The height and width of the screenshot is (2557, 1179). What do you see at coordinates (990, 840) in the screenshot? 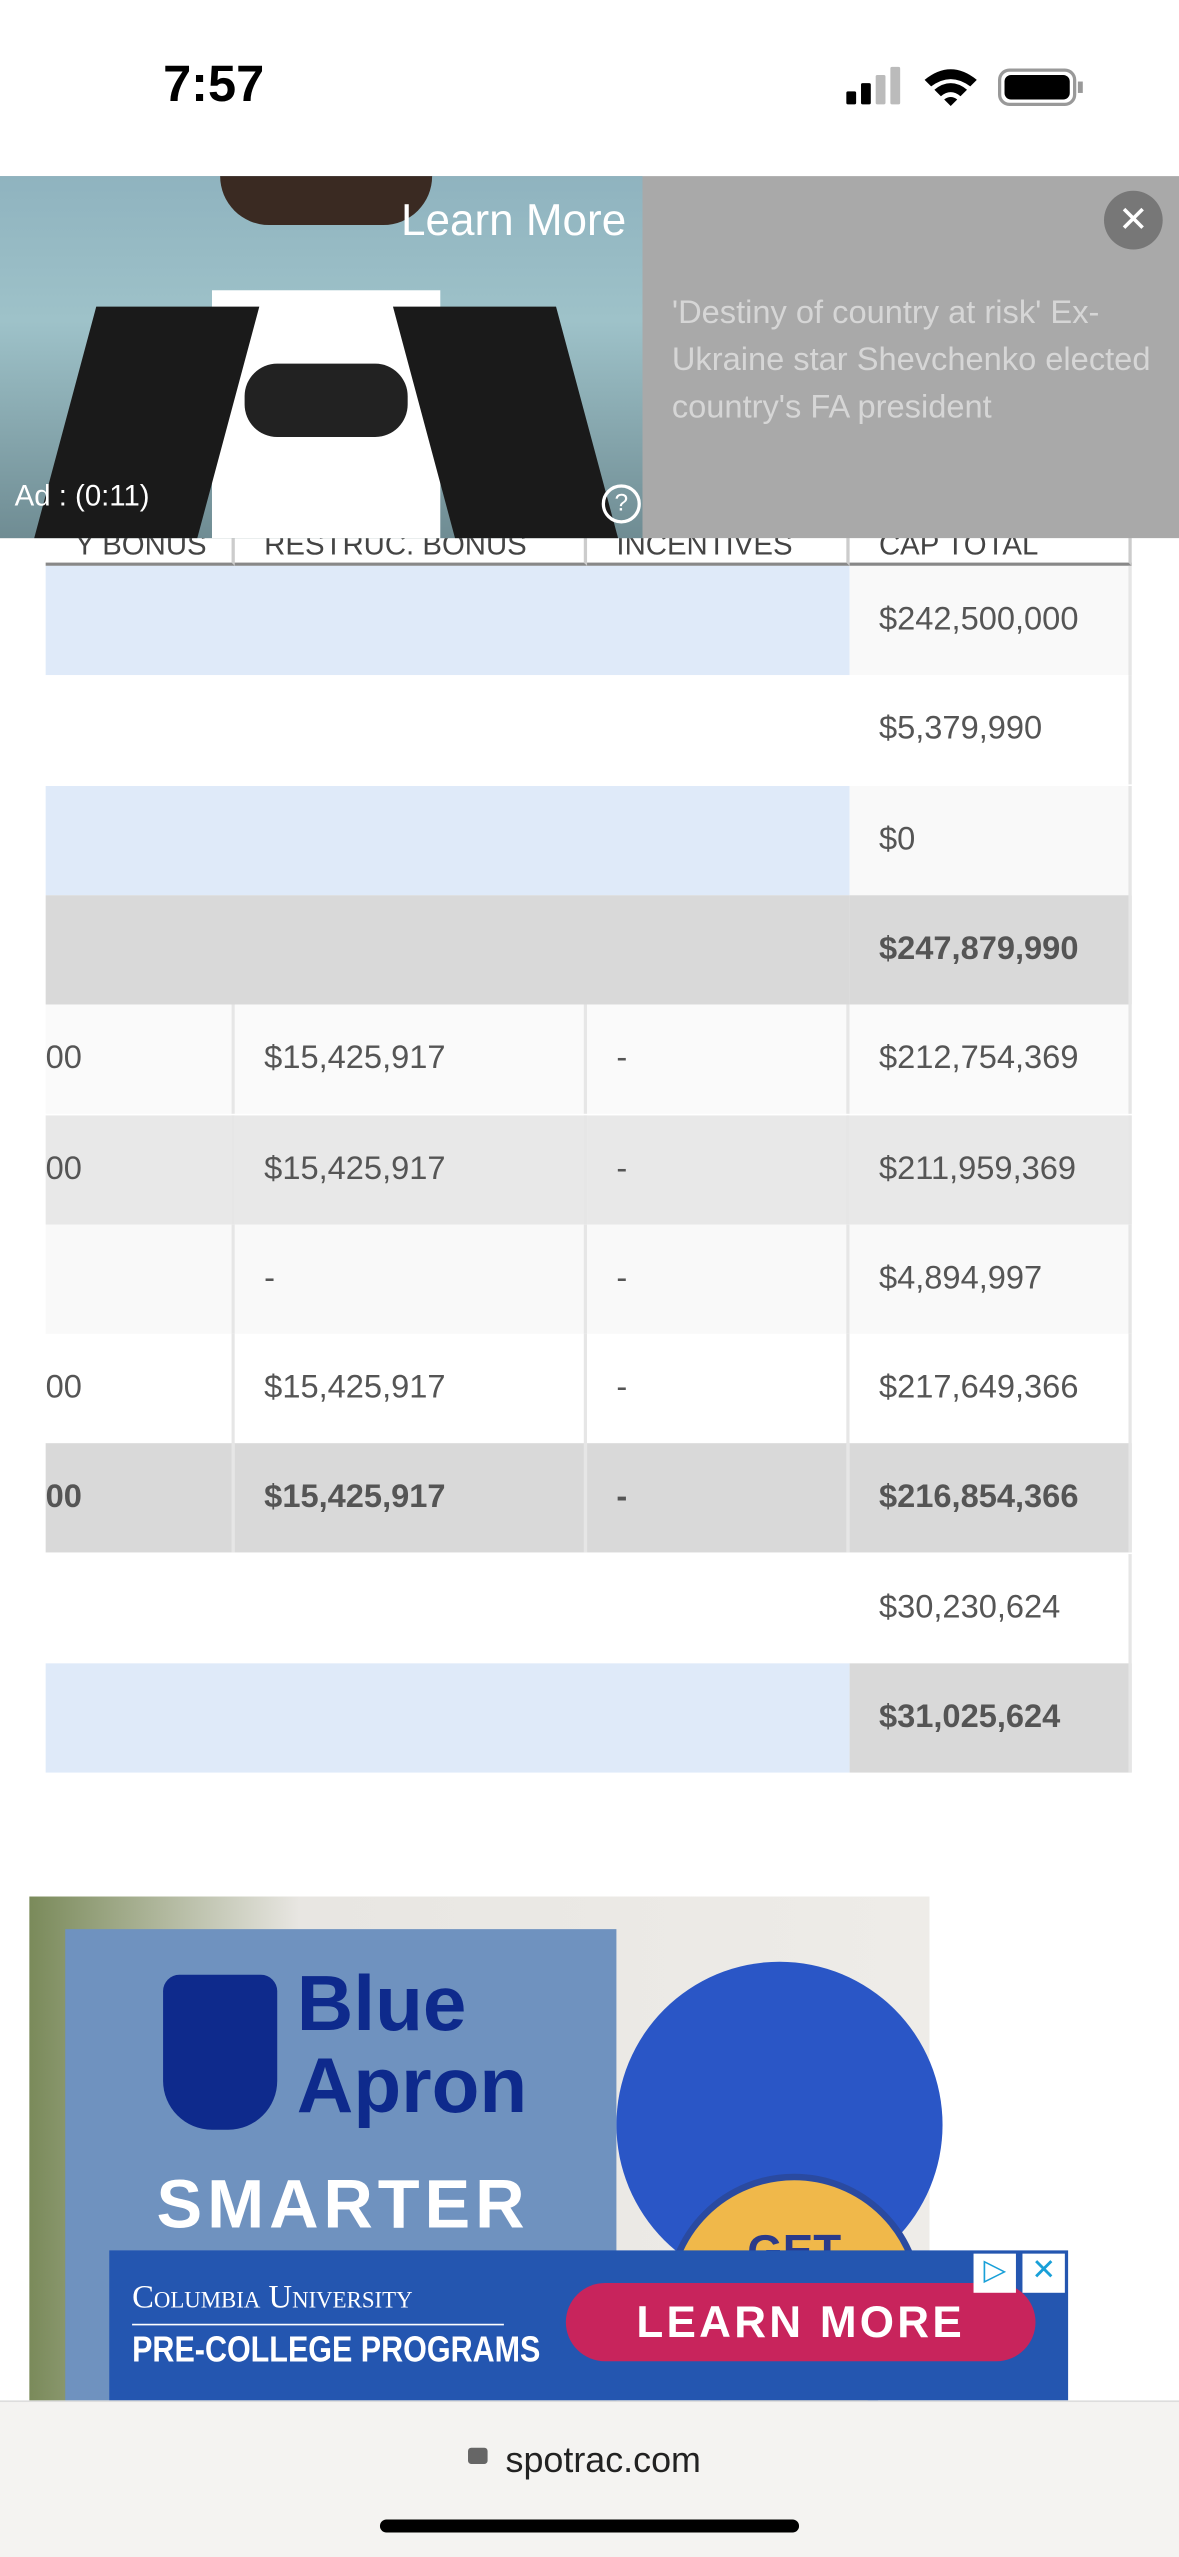
I see `table-cell: $0` at bounding box center [990, 840].